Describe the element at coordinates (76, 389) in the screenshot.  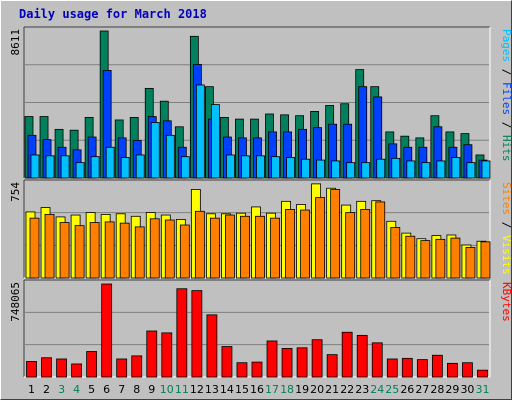
I see `day-label: 4` at that location.